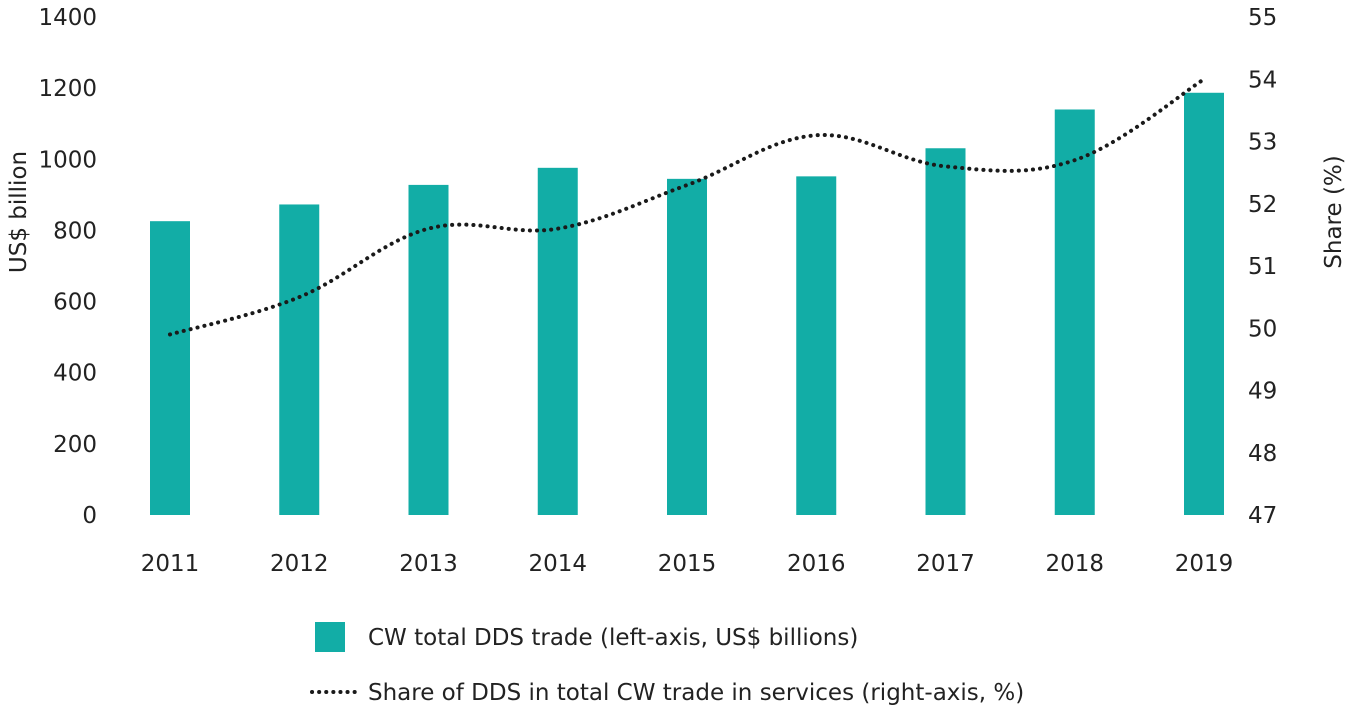  Describe the element at coordinates (330, 637) in the screenshot. I see `legend-bar-swatch` at that location.